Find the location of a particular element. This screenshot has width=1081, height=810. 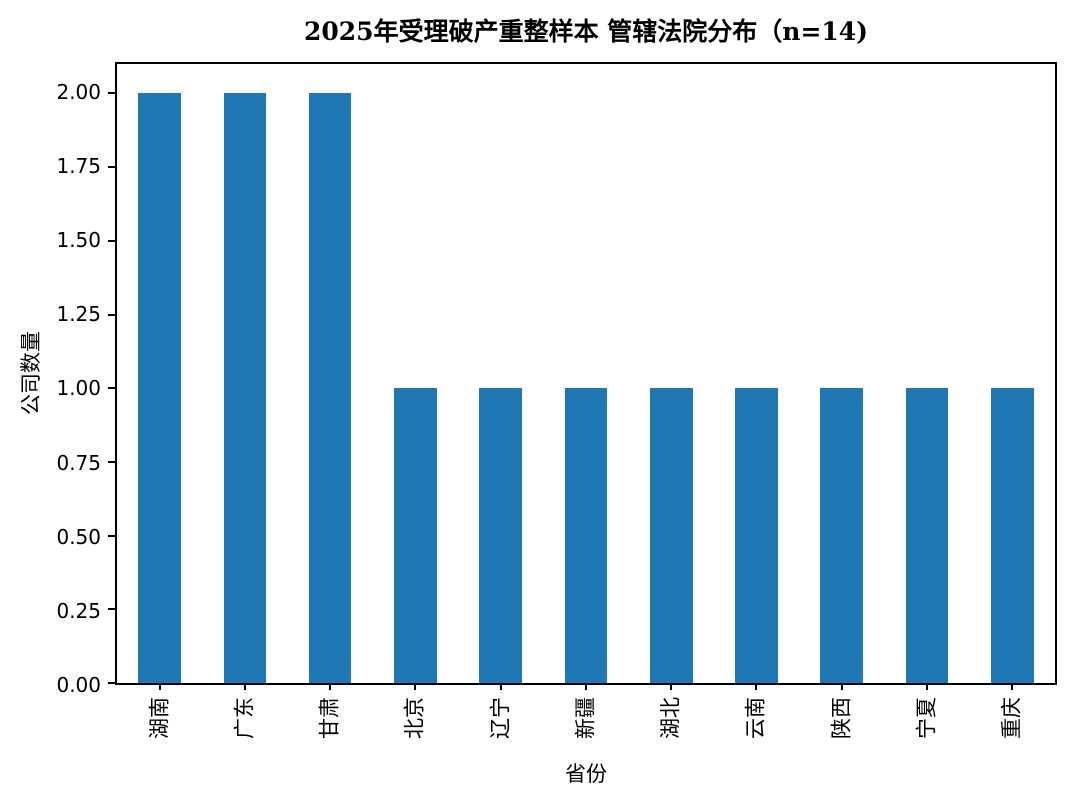

x-tick-label: 宁夏 is located at coordinates (926, 718).